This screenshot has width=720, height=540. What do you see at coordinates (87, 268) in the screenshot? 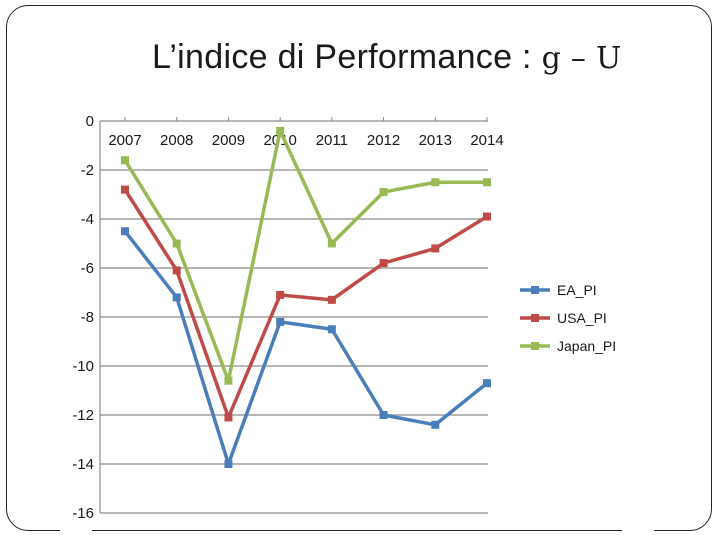
I see `y-tick-label: -6` at bounding box center [87, 268].